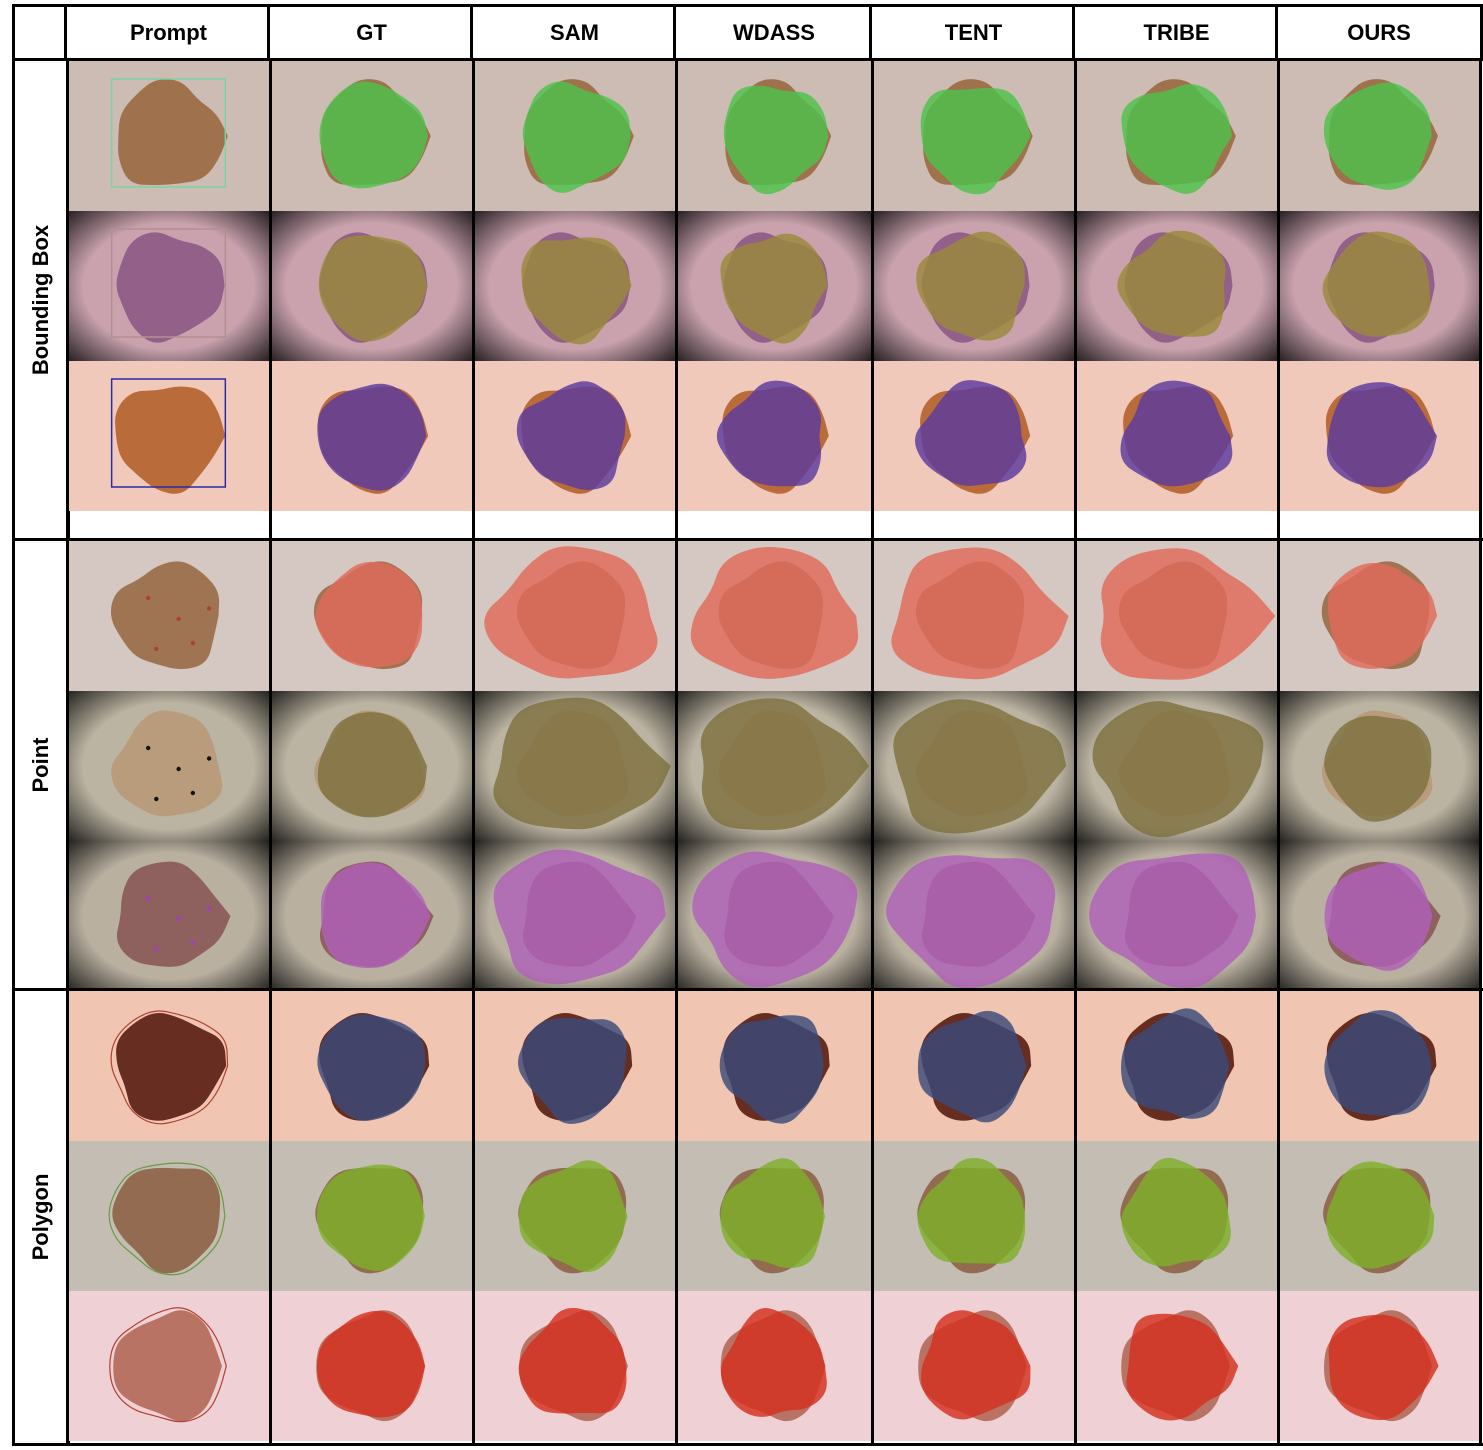 The image size is (1483, 1450). I want to click on group-label: Polygon, so click(40, 1217).